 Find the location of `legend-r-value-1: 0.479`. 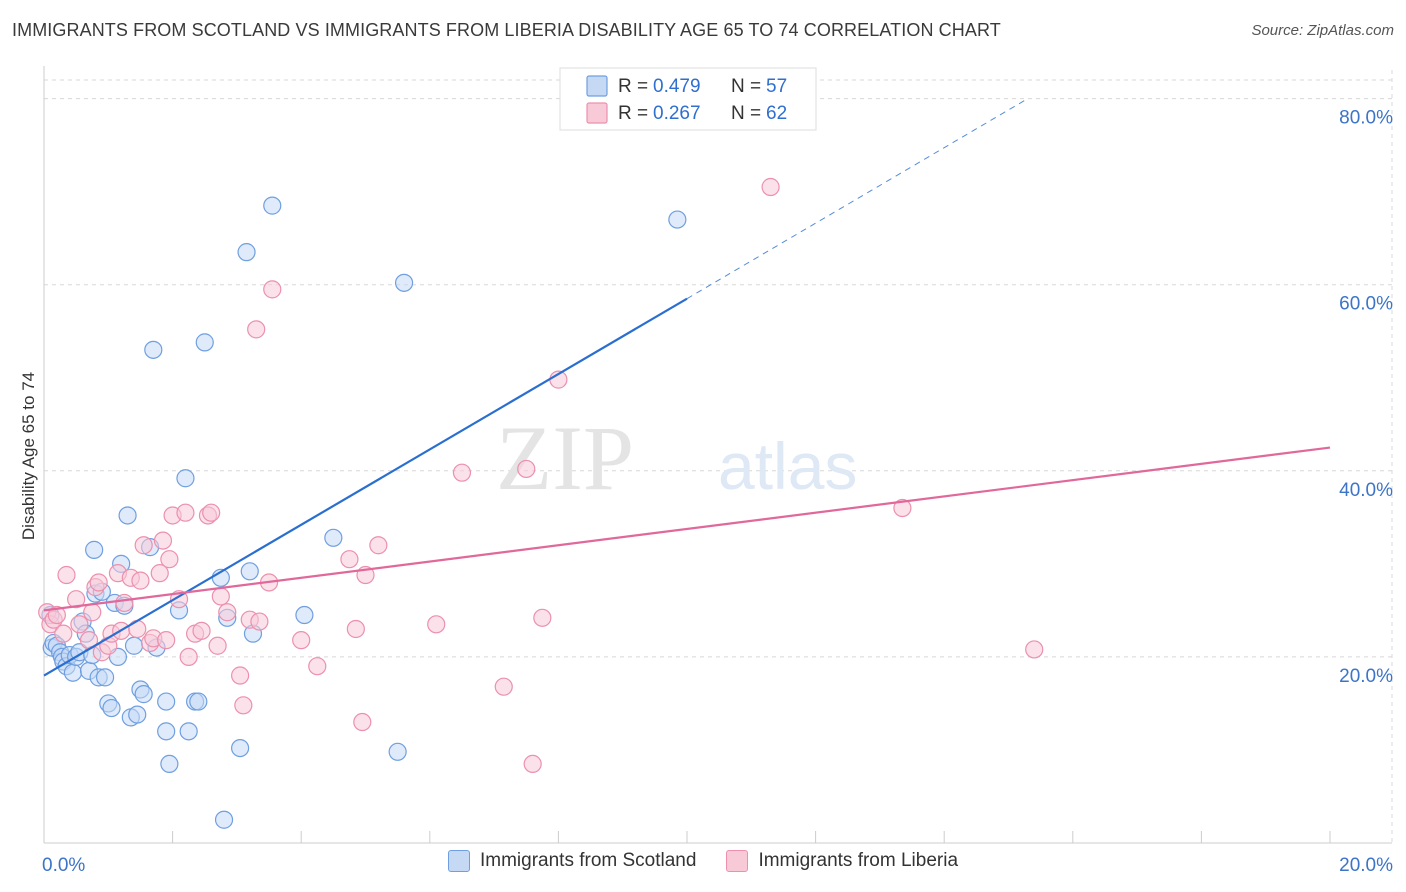

legend-r-value-1: 0.479 is located at coordinates (677, 86).